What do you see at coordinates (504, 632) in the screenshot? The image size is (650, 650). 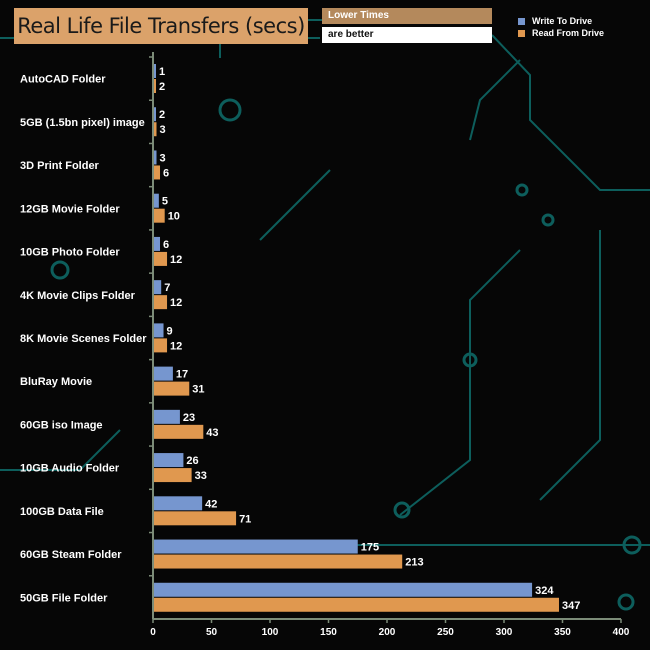 I see `x-tick-label: 300` at bounding box center [504, 632].